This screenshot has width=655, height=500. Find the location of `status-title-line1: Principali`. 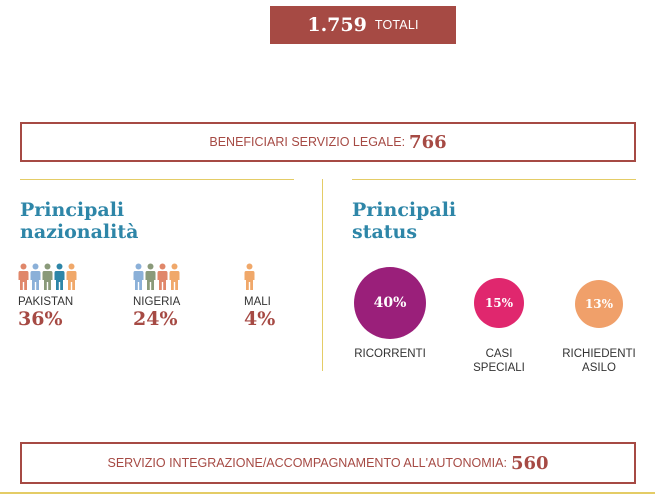

status-title-line1: Principali is located at coordinates (404, 210).